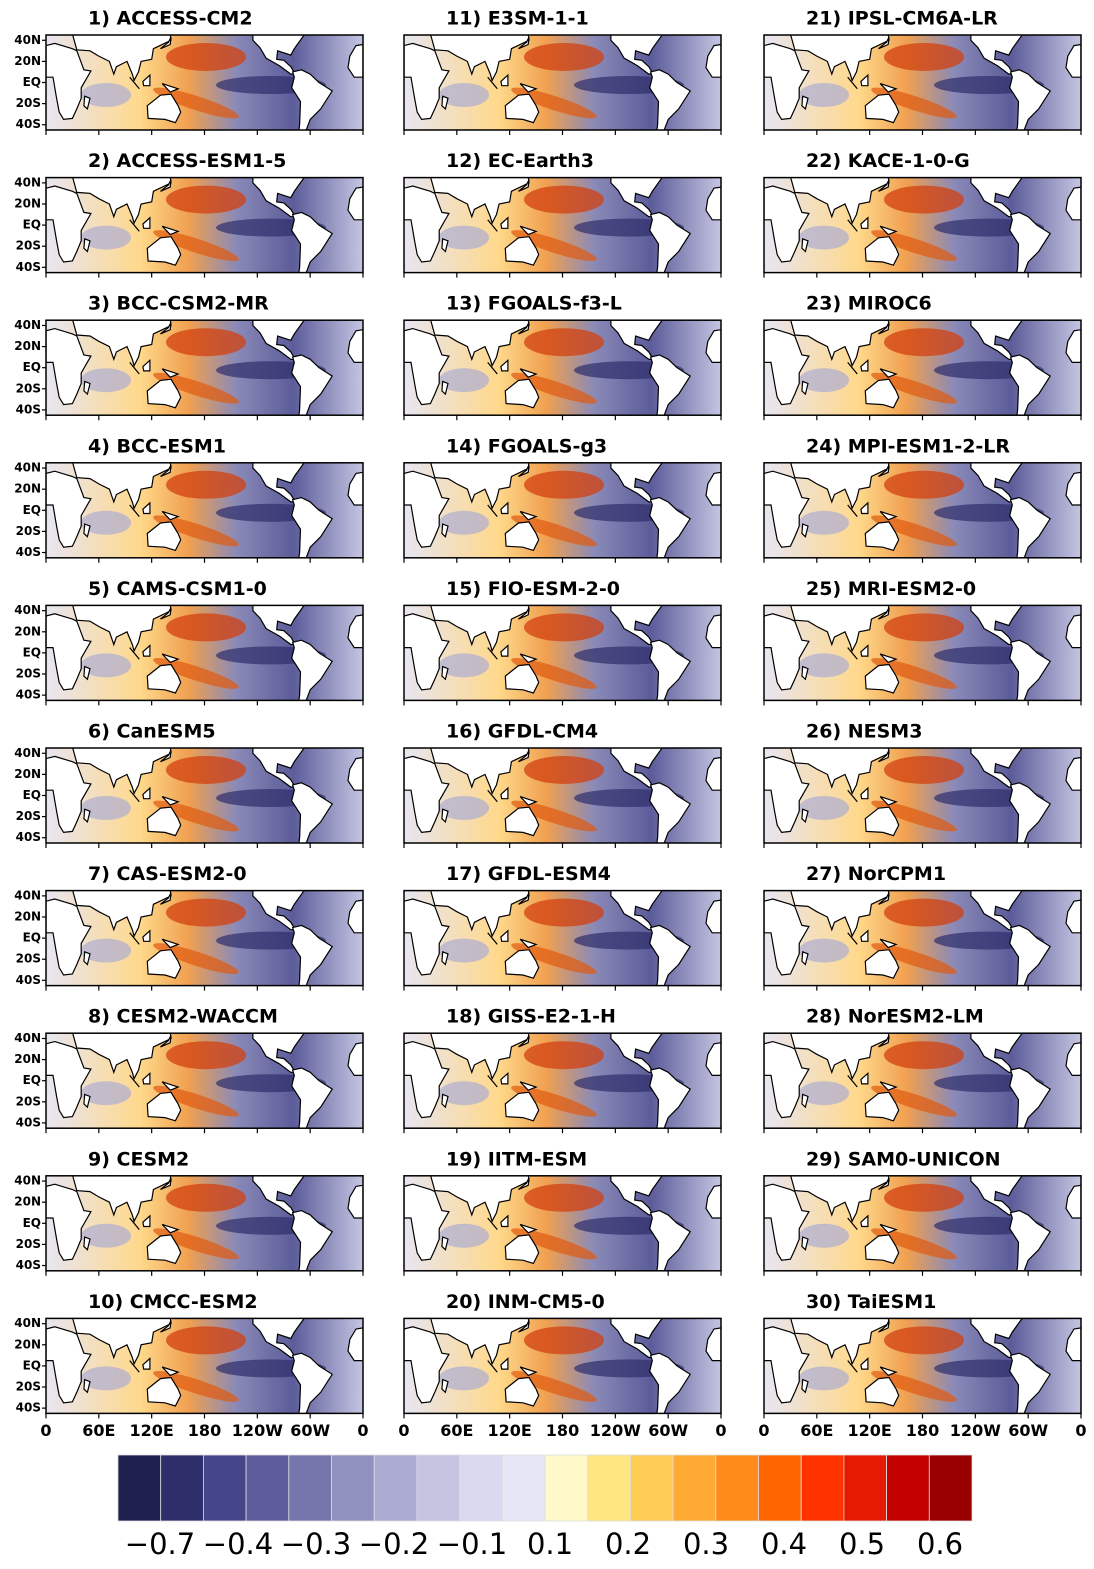  Describe the element at coordinates (138, 1159) in the screenshot. I see `panel-title: 9) CESM2` at that location.